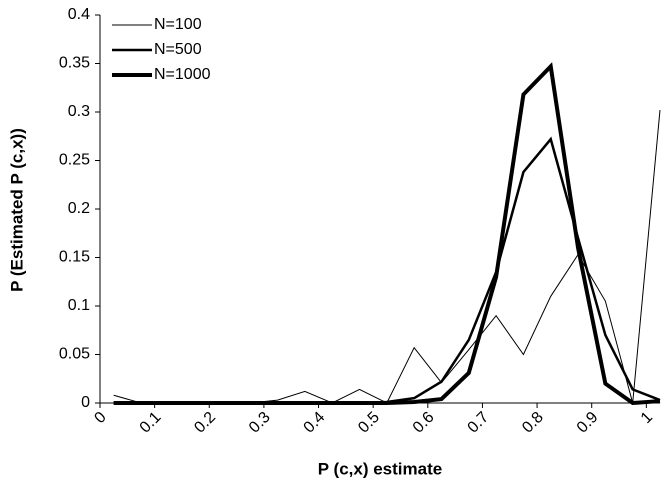 The width and height of the screenshot is (666, 490). I want to click on x-tick-label: 0.1, so click(151, 423).